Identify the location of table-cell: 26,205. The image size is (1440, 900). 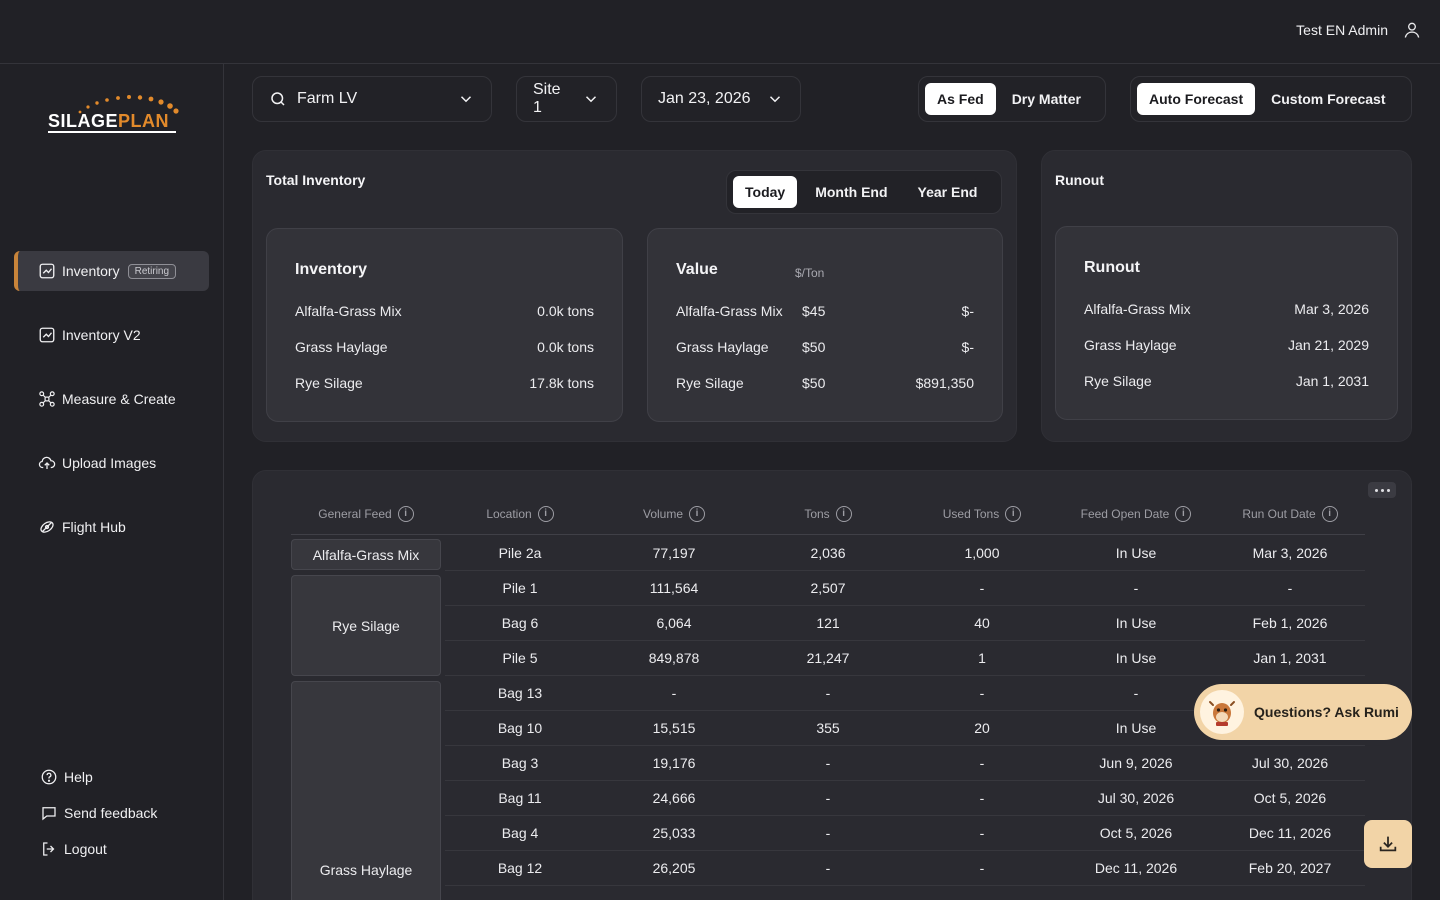
(674, 868).